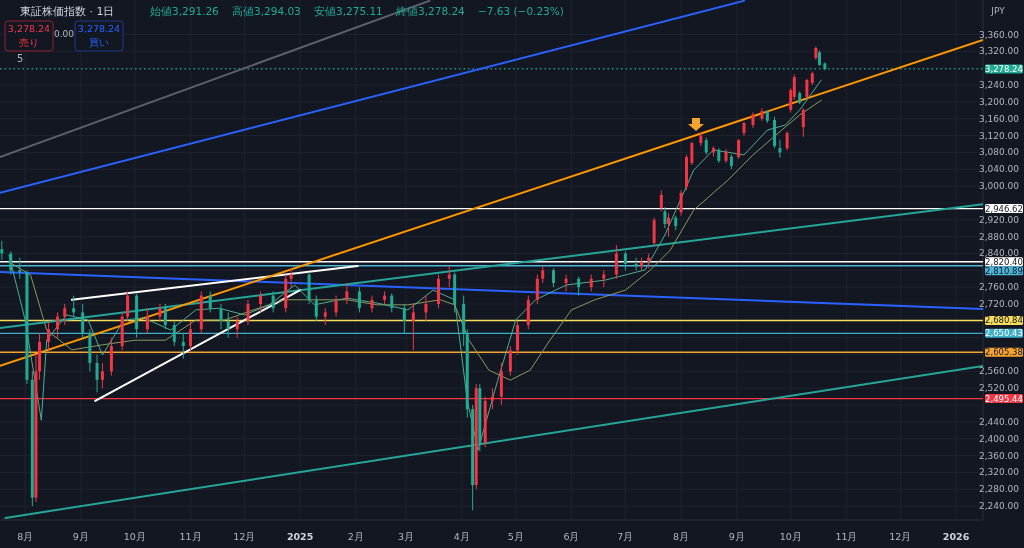 Image resolution: width=1024 pixels, height=548 pixels. I want to click on y-tick-label: 2,920.00, so click(999, 219).